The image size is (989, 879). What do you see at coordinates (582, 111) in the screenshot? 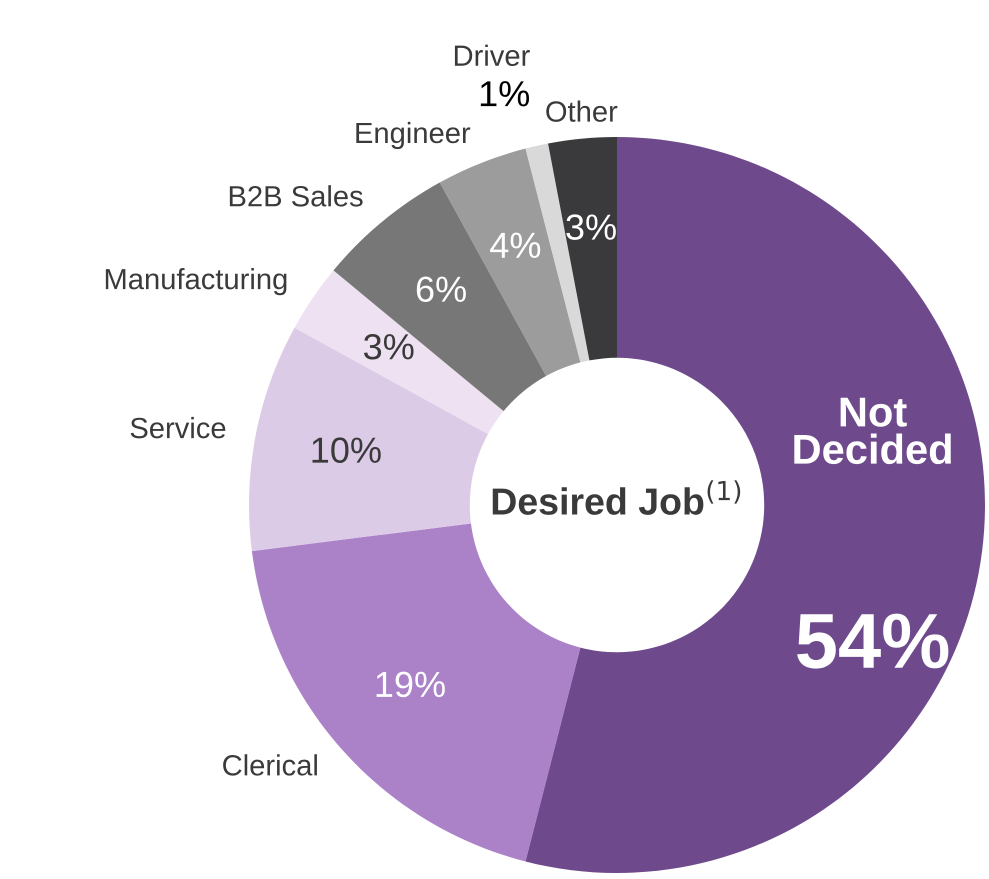
I see `slice-label: Other` at bounding box center [582, 111].